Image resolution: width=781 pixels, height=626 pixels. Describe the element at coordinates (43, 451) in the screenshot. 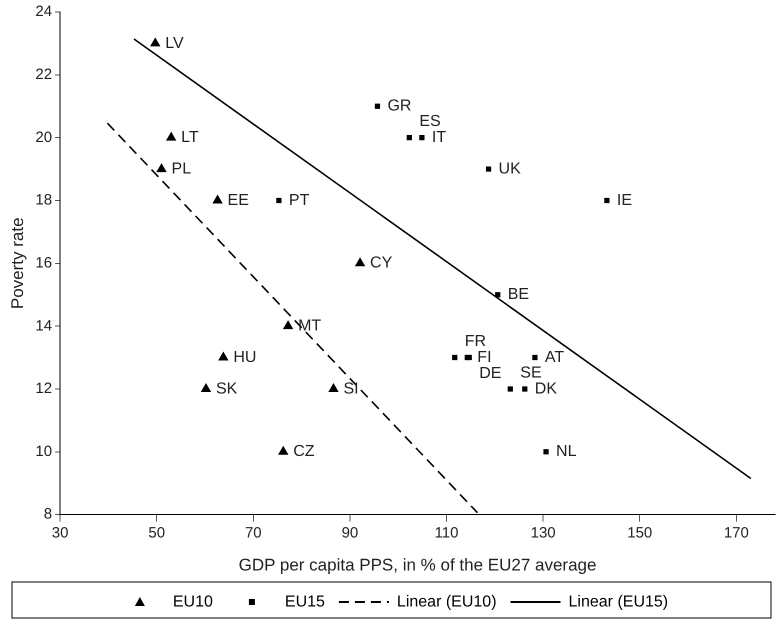

I see `y-tick-label: 10` at that location.